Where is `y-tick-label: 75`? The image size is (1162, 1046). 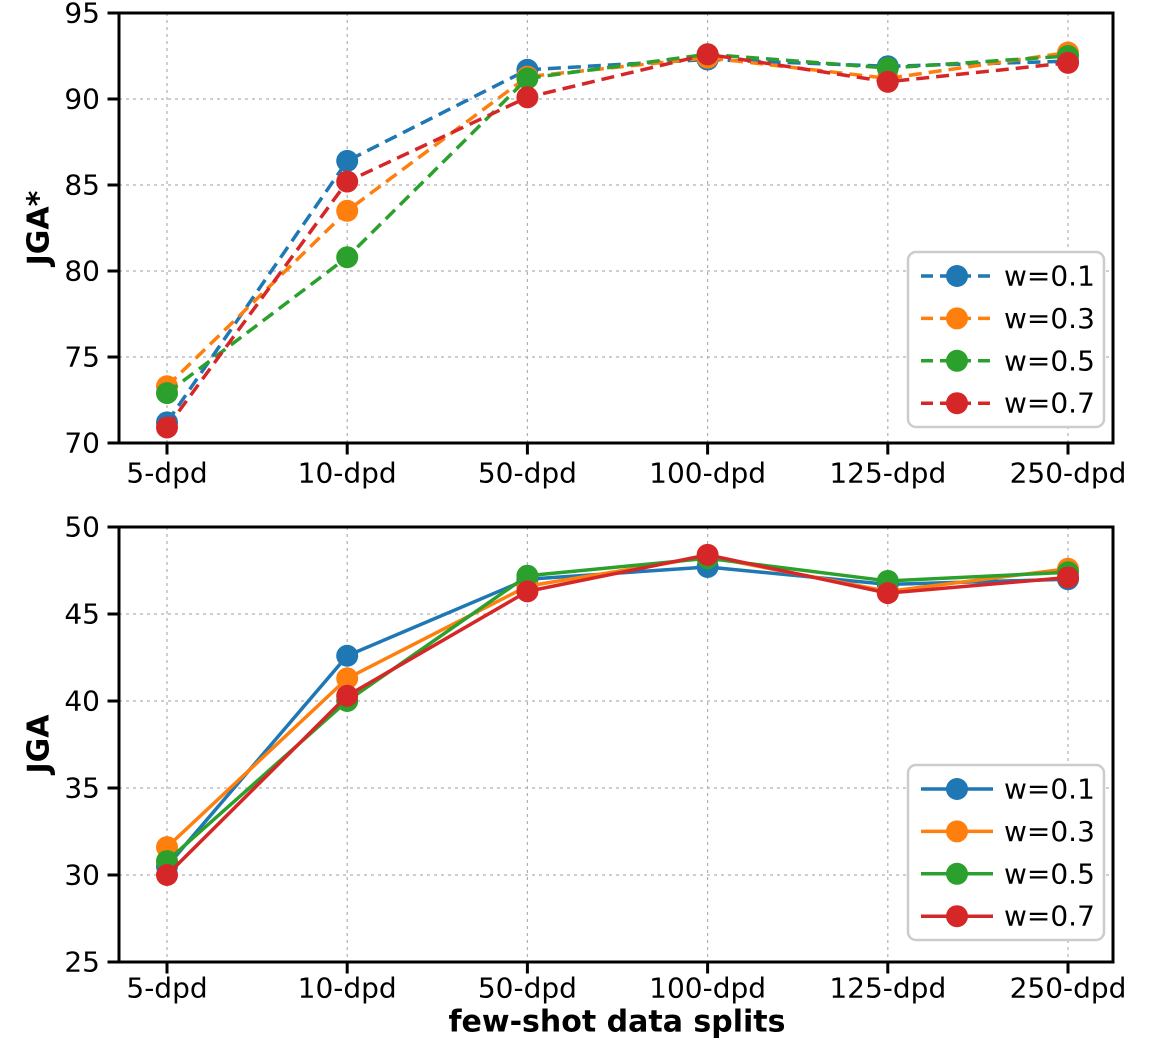
y-tick-label: 75 is located at coordinates (82, 357).